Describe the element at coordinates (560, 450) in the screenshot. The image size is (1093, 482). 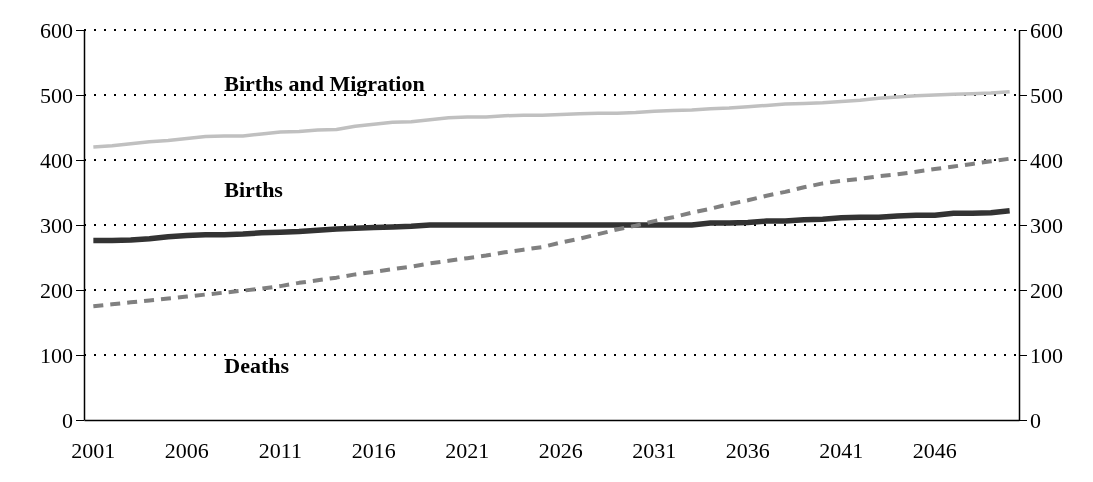
I see `x-tick-label: 2026` at that location.